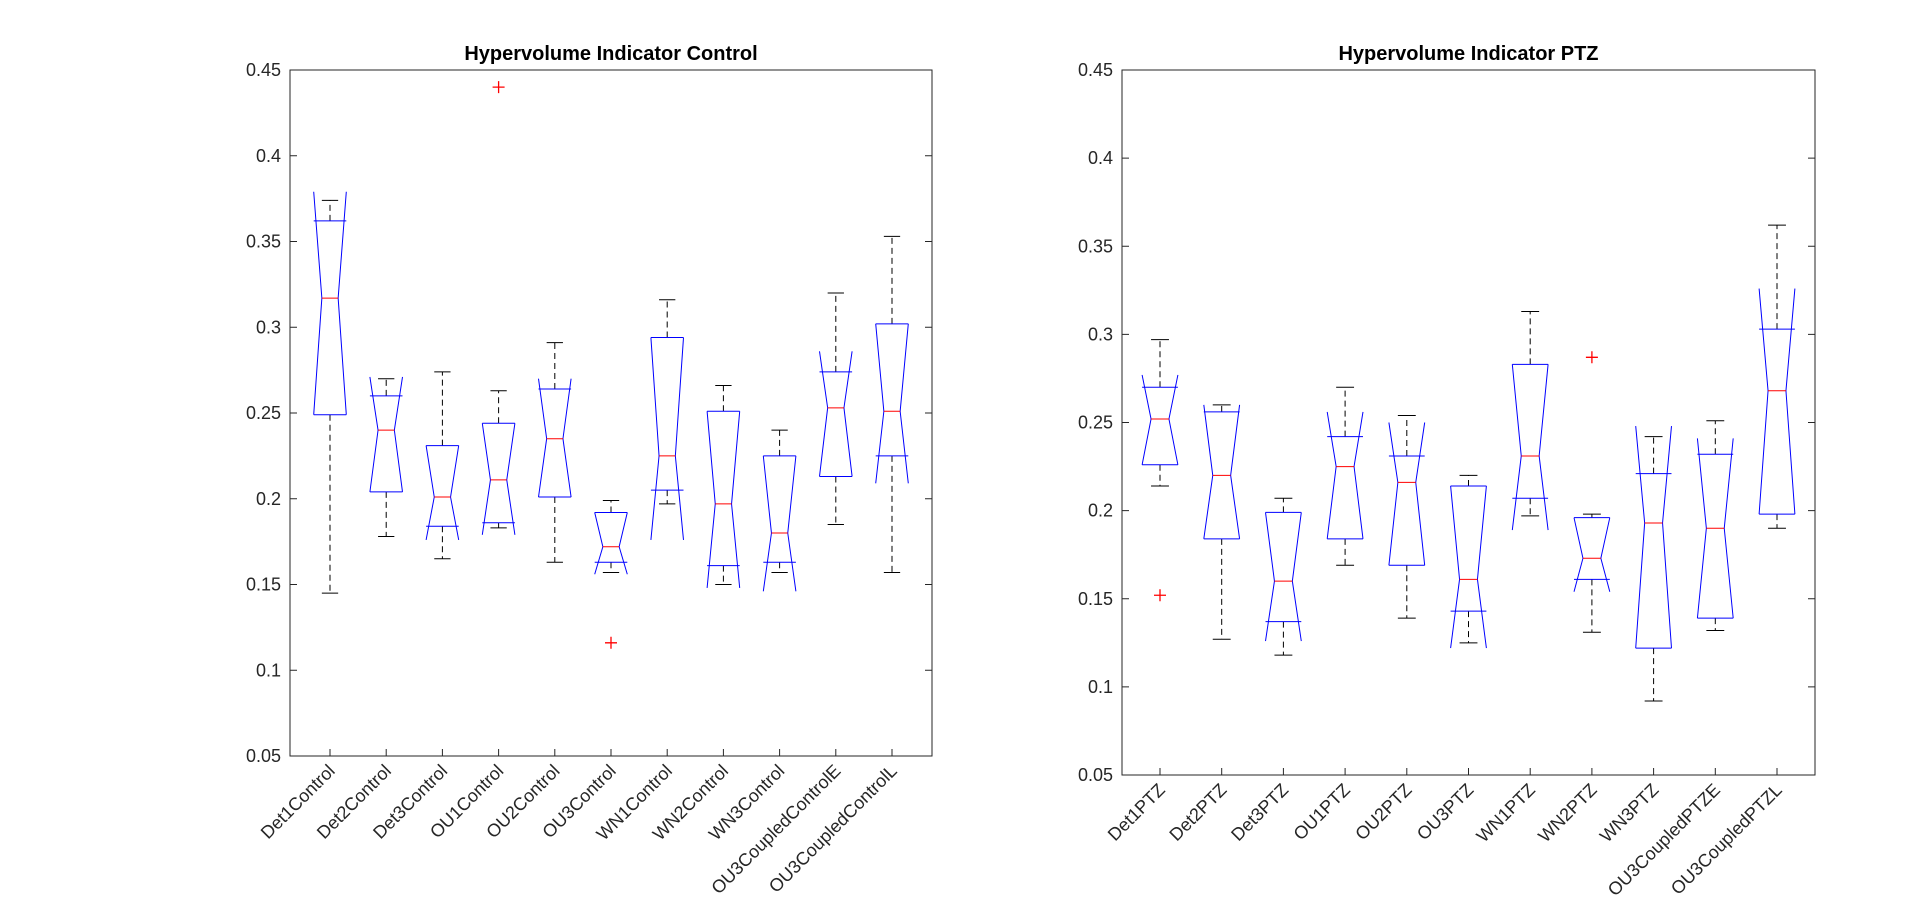  What do you see at coordinates (1506, 813) in the screenshot?
I see `x-tick-label: WN1PTZ` at bounding box center [1506, 813].